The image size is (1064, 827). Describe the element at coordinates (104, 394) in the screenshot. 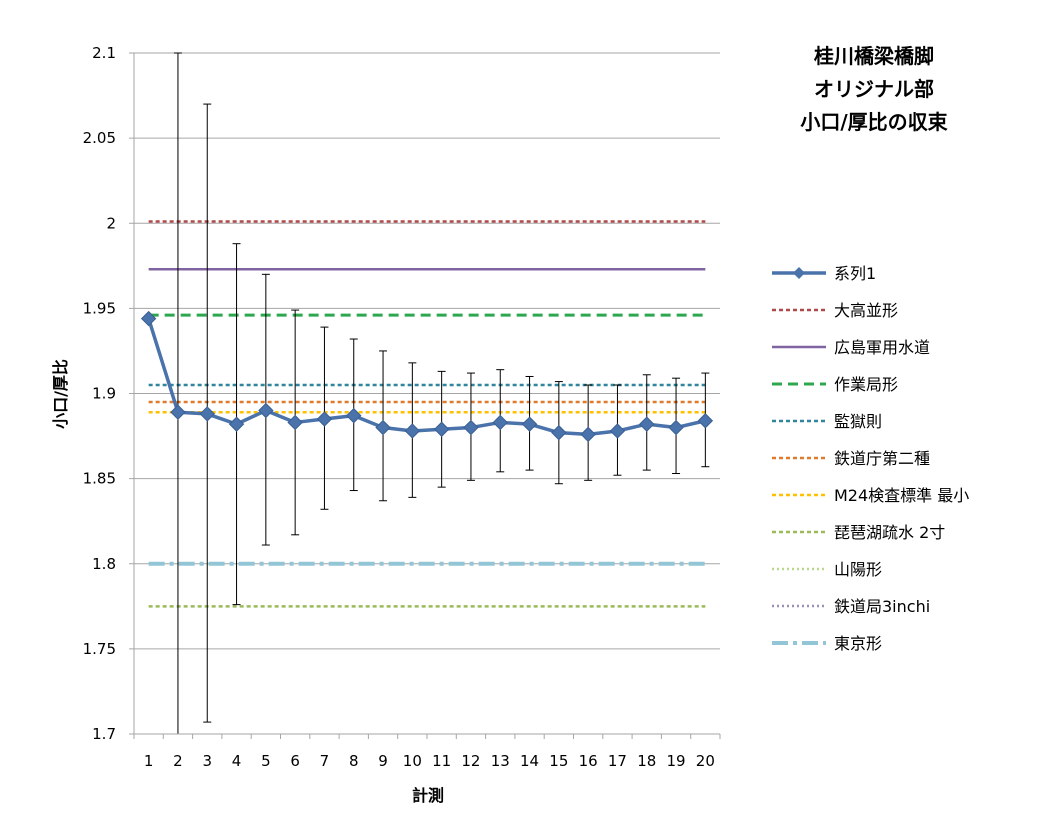

I see `y-tick-label: 1.9` at that location.